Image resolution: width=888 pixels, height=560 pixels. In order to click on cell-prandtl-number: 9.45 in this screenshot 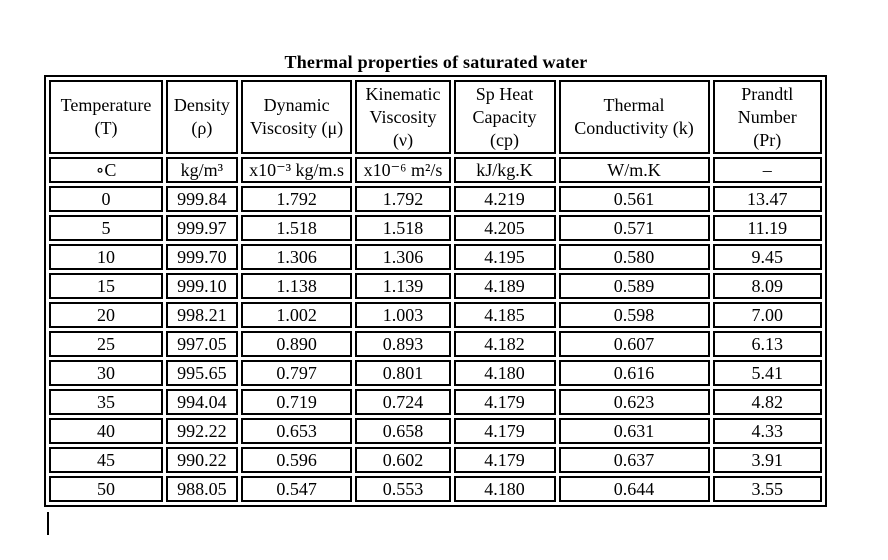, I will do `click(767, 257)`.